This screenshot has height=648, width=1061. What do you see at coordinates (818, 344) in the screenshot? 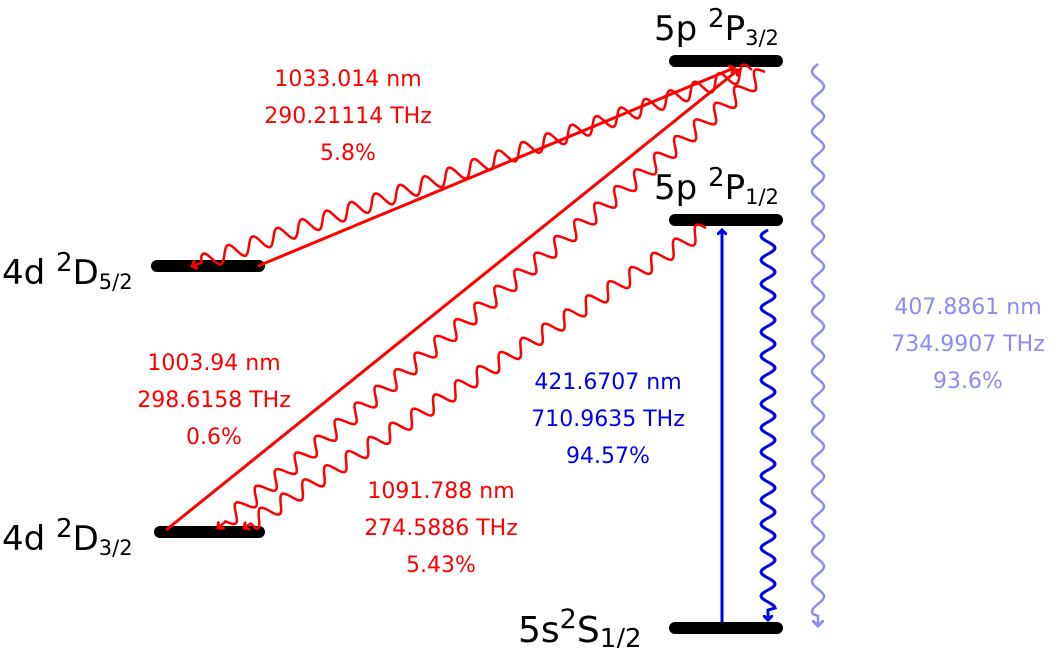
I see `wavy-arrow-p32-to-s12` at bounding box center [818, 344].